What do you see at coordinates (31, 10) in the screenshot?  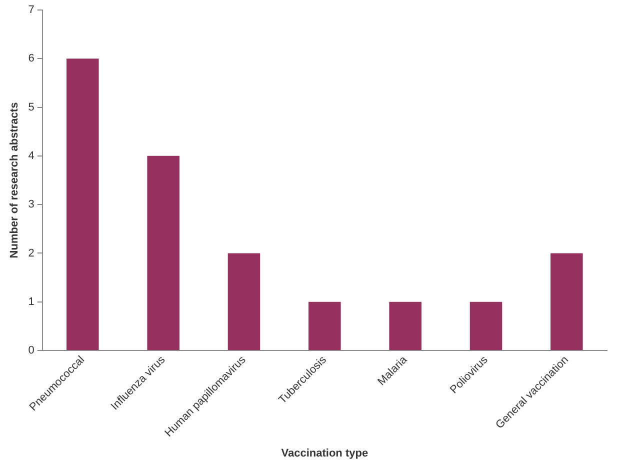 I see `y-tick-label: 7` at bounding box center [31, 10].